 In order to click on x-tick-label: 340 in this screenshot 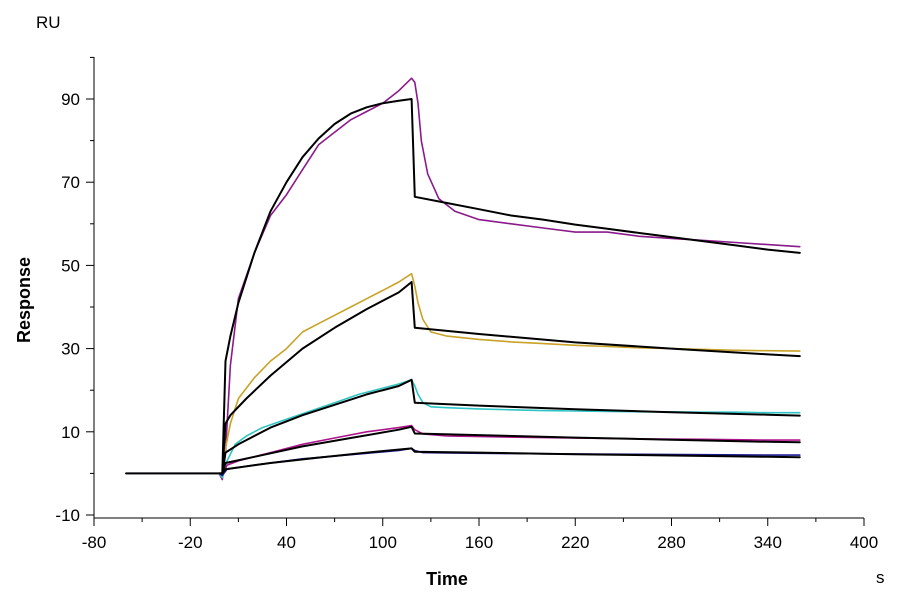, I will do `click(768, 542)`.